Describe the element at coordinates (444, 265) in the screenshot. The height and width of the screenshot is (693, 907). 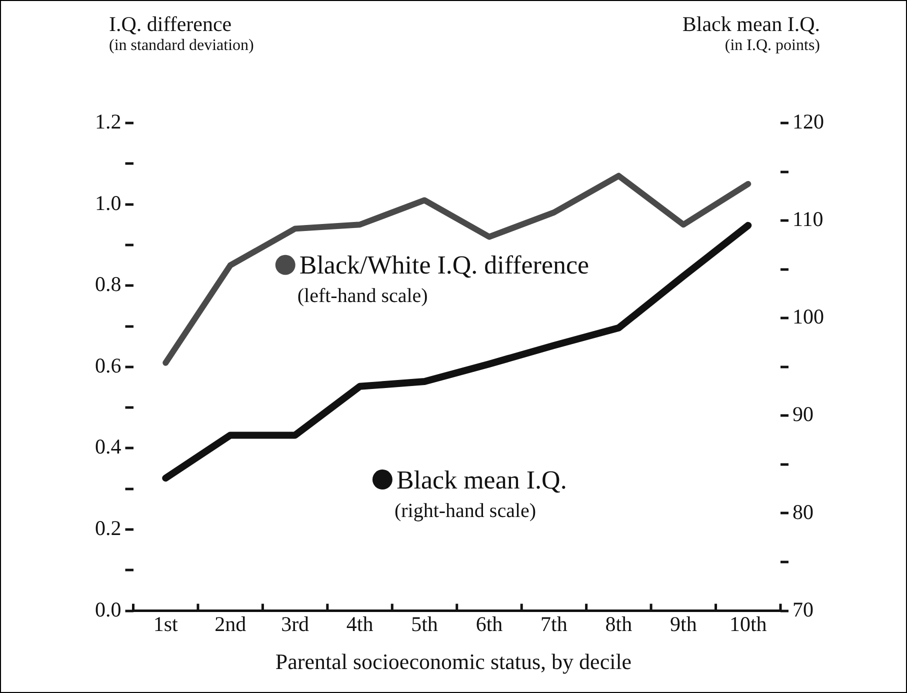
I see `legend-label: Black/White I.Q. difference` at that location.